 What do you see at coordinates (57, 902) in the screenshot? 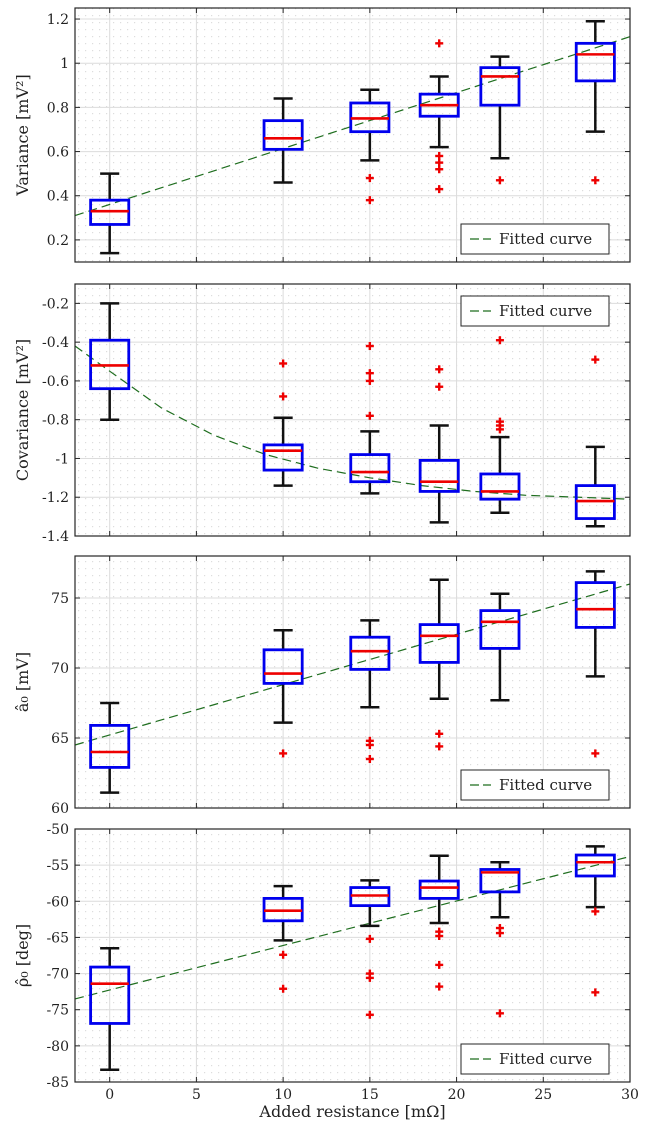
I see `y-tick-label: -60` at bounding box center [57, 902].